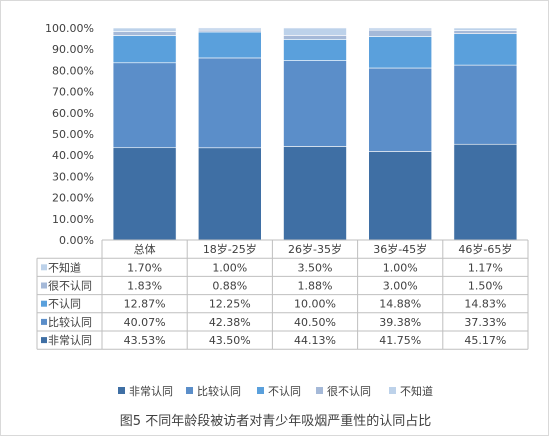 The image size is (549, 436). Describe the element at coordinates (400, 322) in the screenshot. I see `data-value-label: 39.38%` at that location.